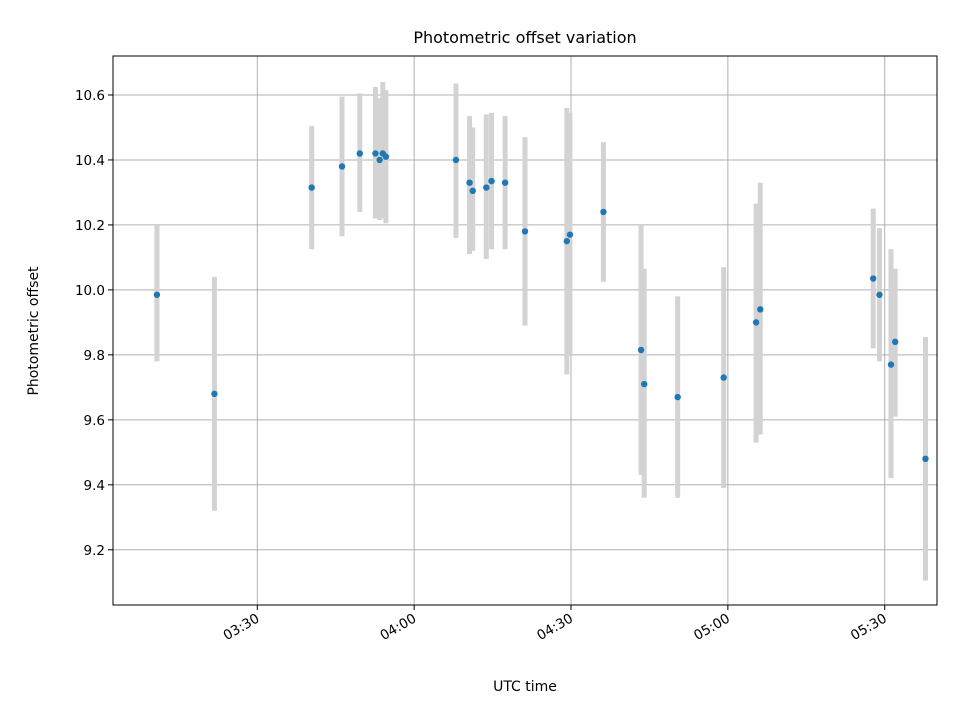 Image resolution: width=960 pixels, height=720 pixels. What do you see at coordinates (94, 551) in the screenshot?
I see `y-tick-label: 9.2` at bounding box center [94, 551].